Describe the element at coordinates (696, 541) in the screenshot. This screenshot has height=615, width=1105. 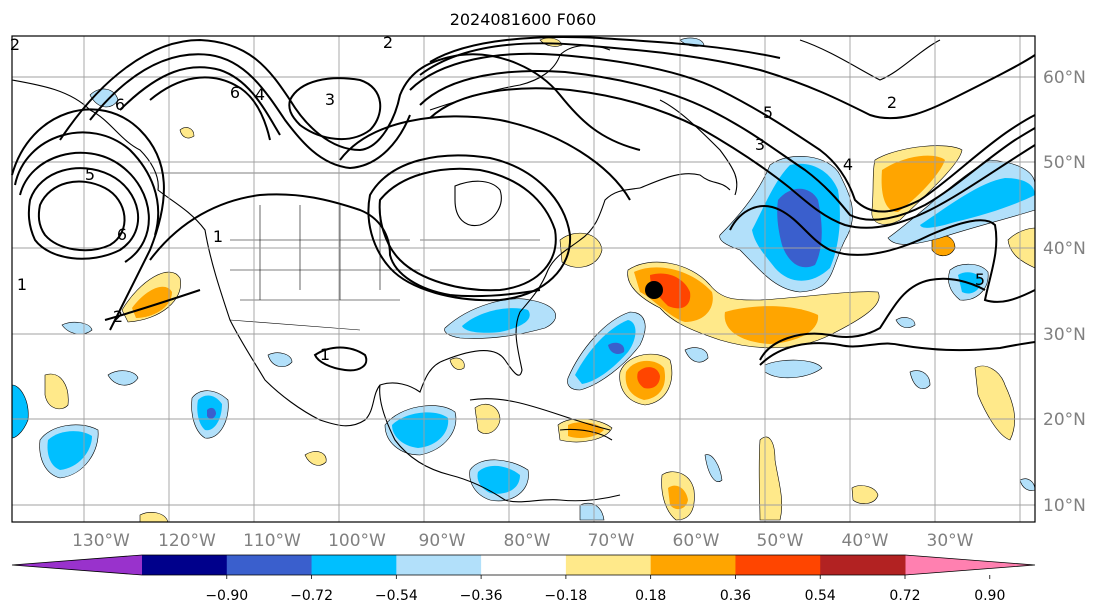
I see `longitude-label: 60°W` at that location.